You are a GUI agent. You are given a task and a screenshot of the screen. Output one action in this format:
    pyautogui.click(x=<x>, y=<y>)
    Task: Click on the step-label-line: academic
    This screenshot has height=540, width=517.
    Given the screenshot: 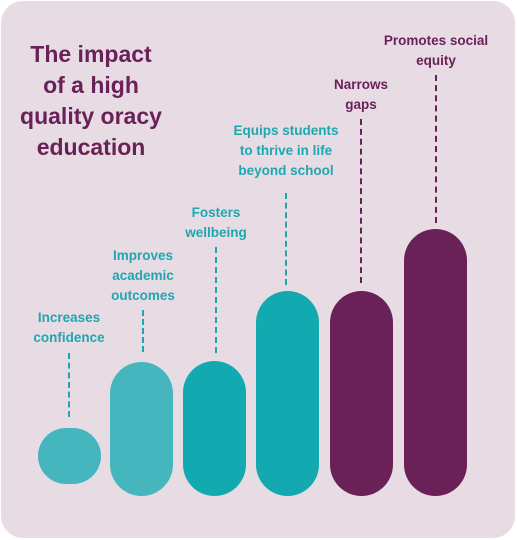 What is the action you would take?
    pyautogui.click(x=143, y=275)
    